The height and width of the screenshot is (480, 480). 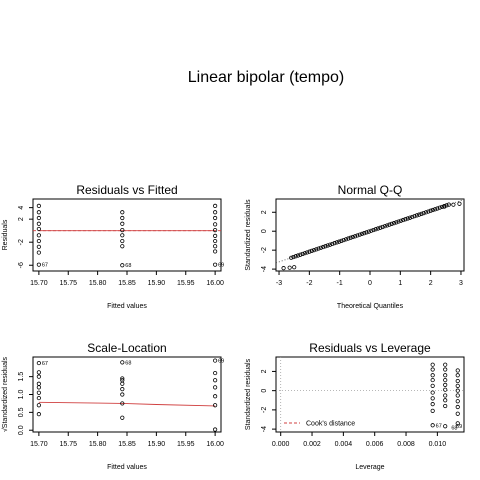 What do you see at coordinates (21, 412) in the screenshot?
I see `scale-location-ytick-label: 0.5` at bounding box center [21, 412].